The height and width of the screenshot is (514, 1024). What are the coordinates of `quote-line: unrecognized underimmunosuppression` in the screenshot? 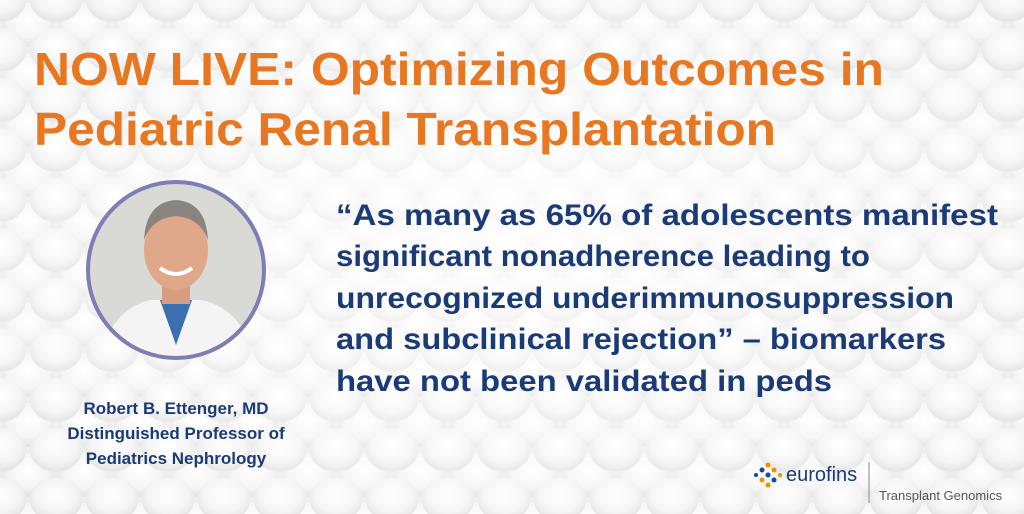 It's located at (645, 298).